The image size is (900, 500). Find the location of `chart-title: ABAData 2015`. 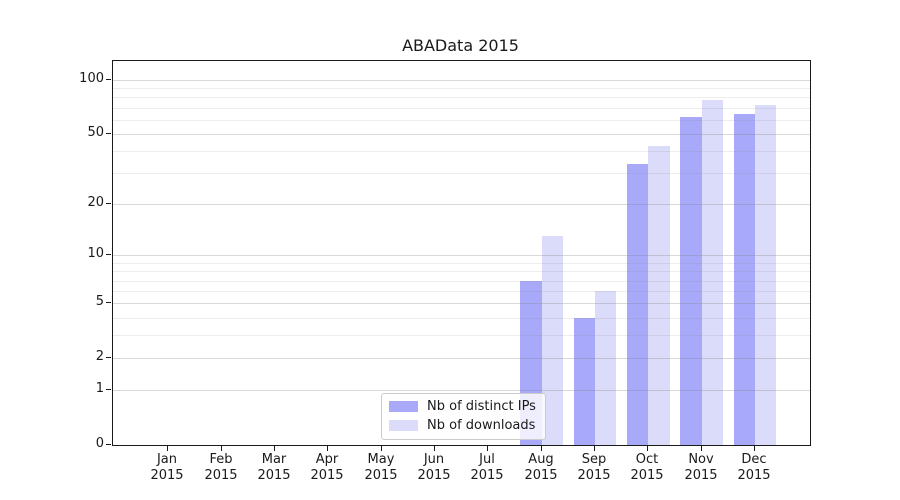

chart-title: ABAData 2015 is located at coordinates (460, 45).